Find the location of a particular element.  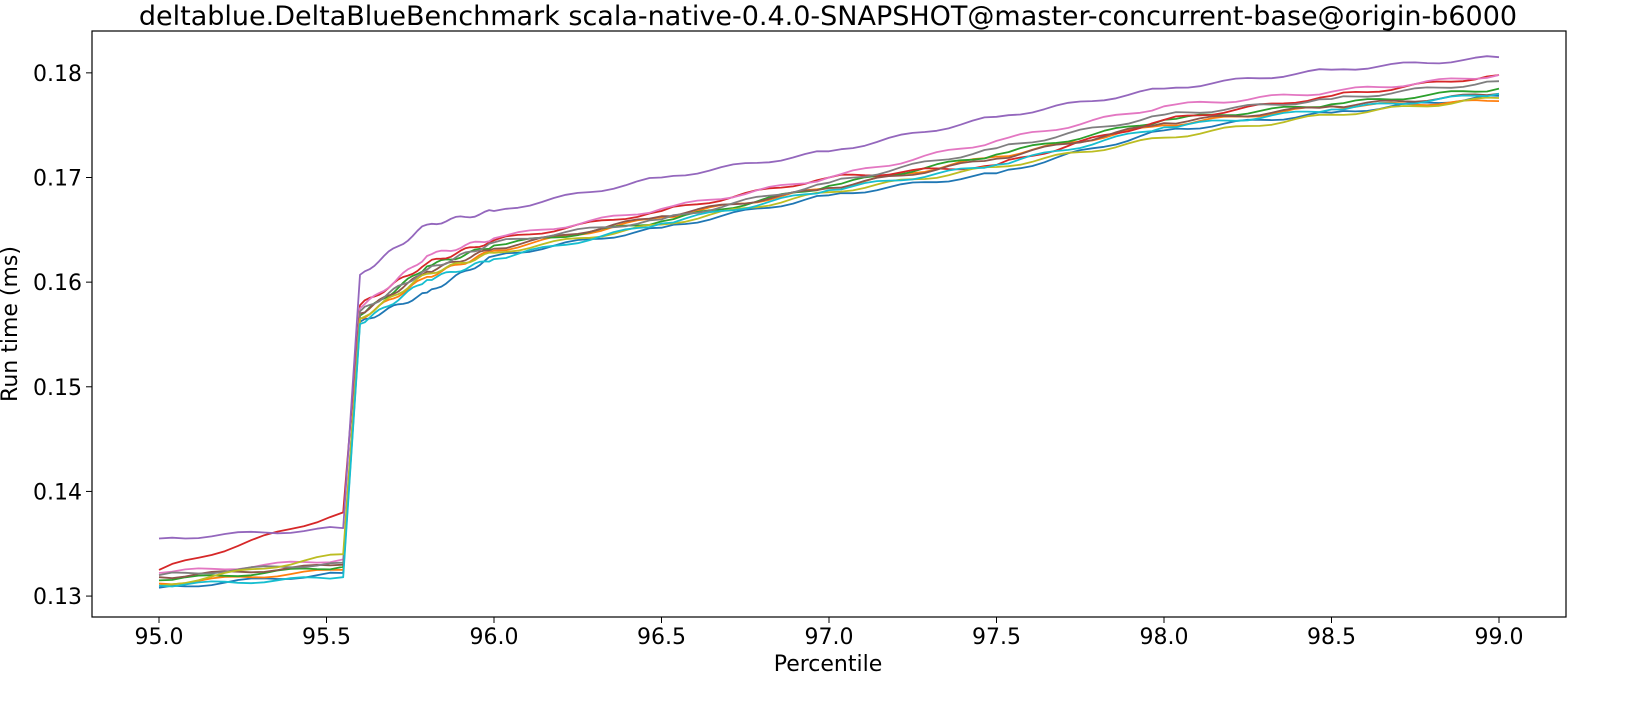

x-tick-label: 98.5 is located at coordinates (1331, 637).